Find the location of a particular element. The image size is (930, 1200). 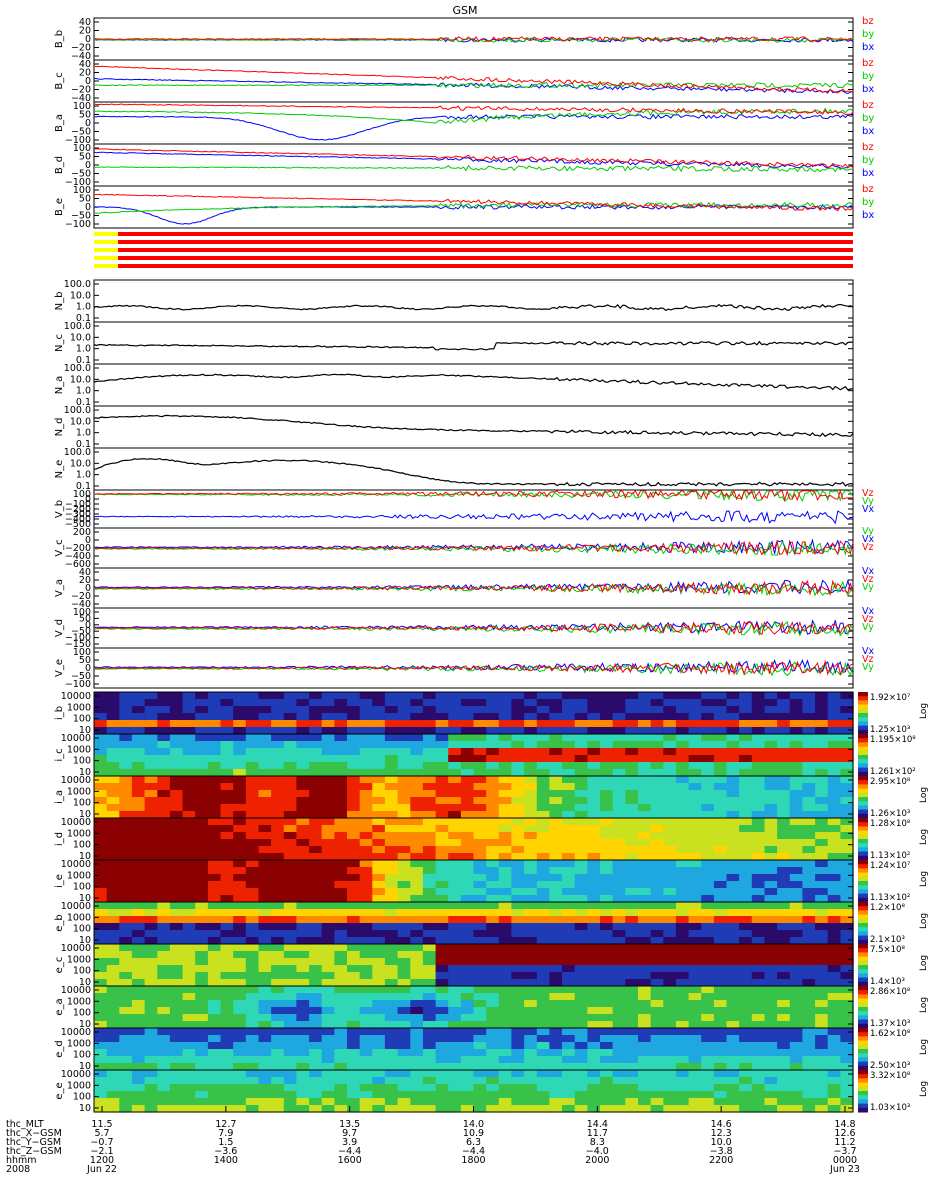

v-legend-Vz: Vz is located at coordinates (868, 659).